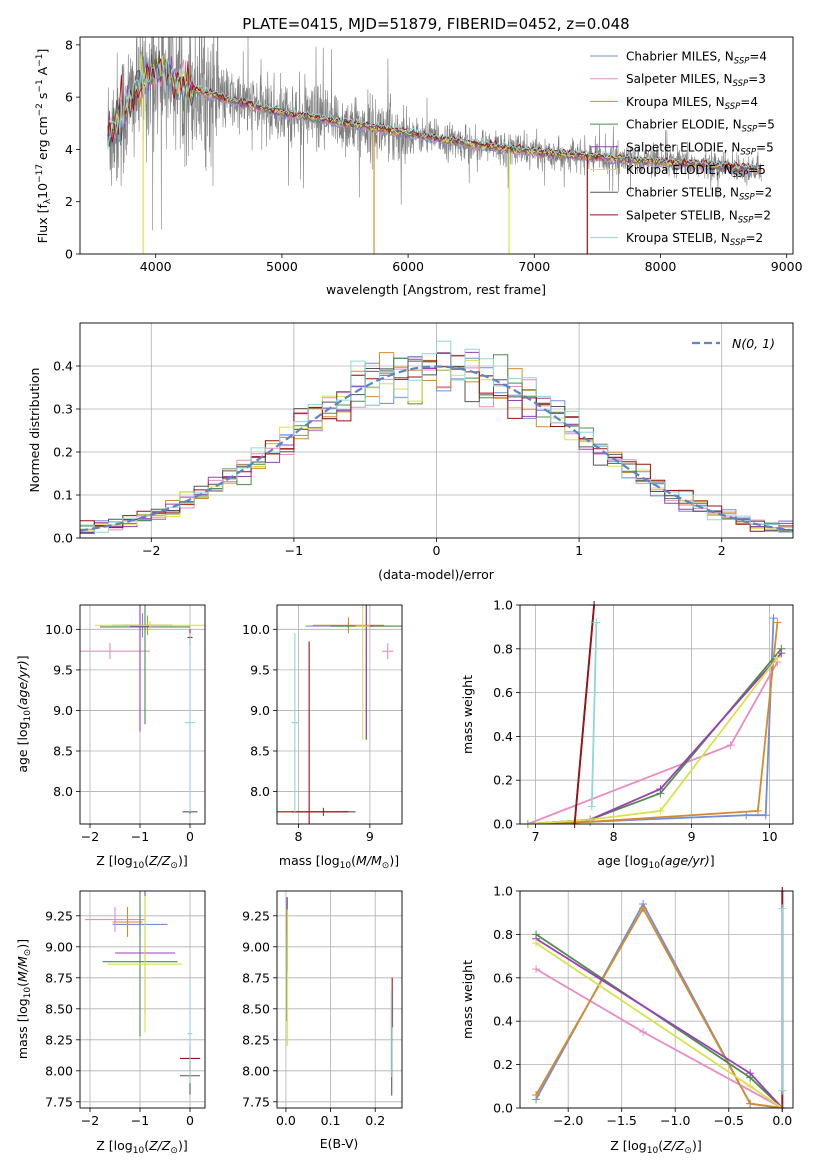  What do you see at coordinates (678, 238) in the screenshot?
I see `legend-text: Kroupa STELIB, N` at bounding box center [678, 238].